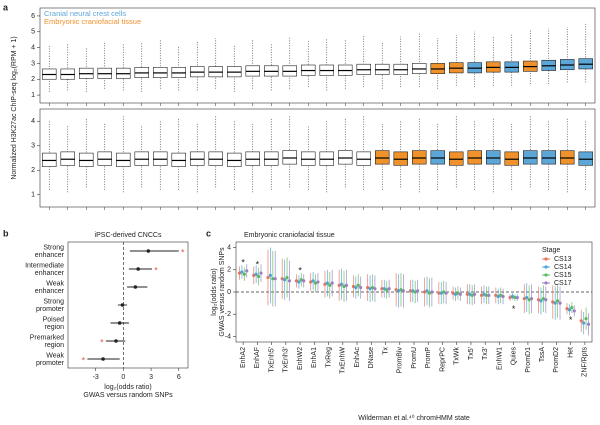  What do you see at coordinates (6, 7) in the screenshot?
I see `panel-label: a` at bounding box center [6, 7].